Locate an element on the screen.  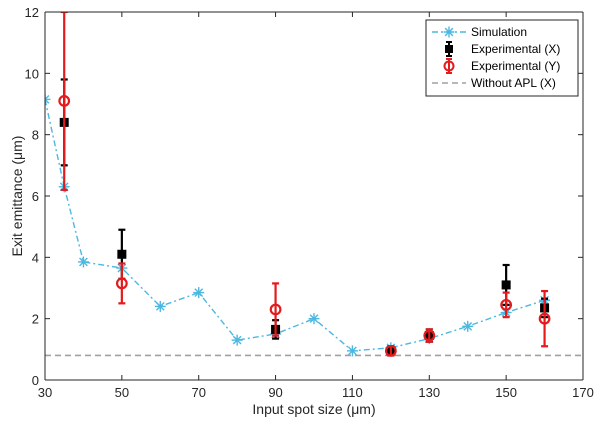
legend-entry: Experimental (Y) is located at coordinates (501, 66).